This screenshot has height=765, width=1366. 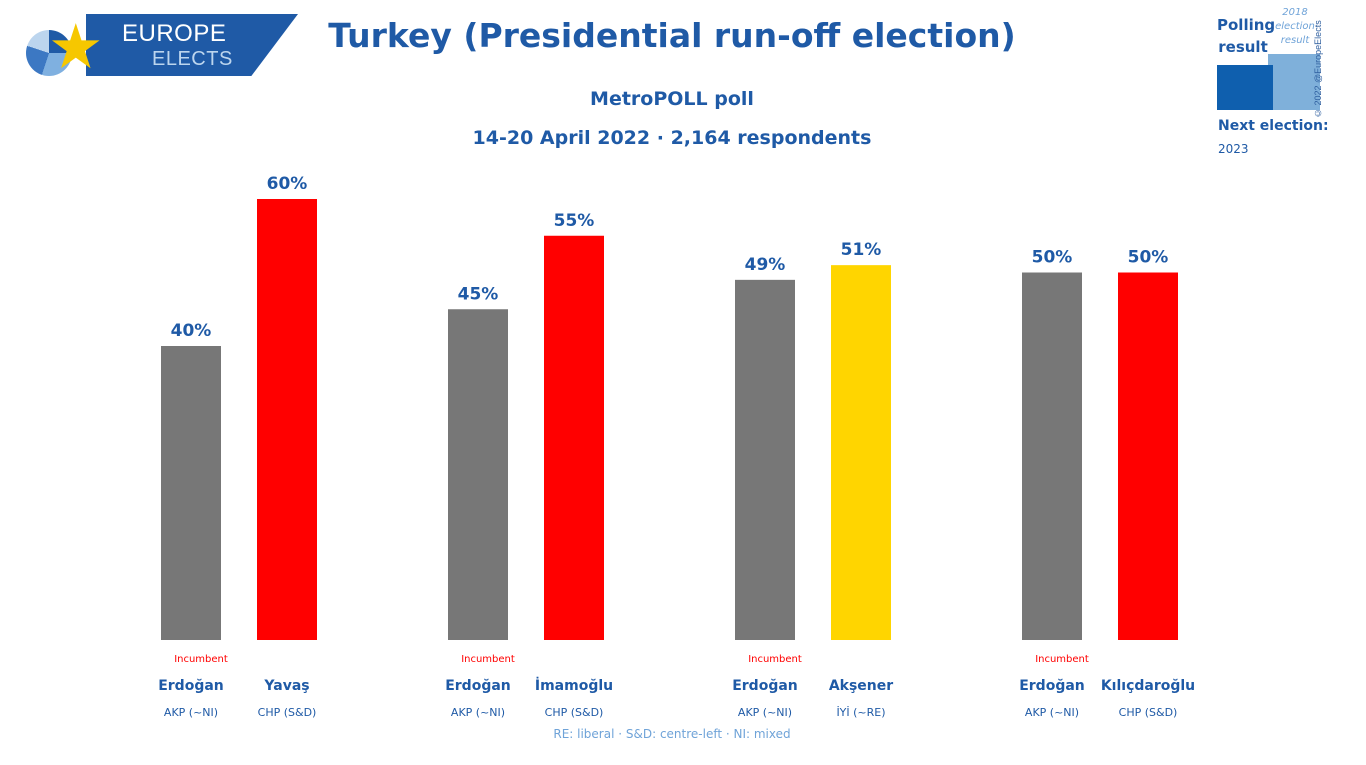 I want to click on logo-word-elects: ELECTS, so click(x=192, y=59).